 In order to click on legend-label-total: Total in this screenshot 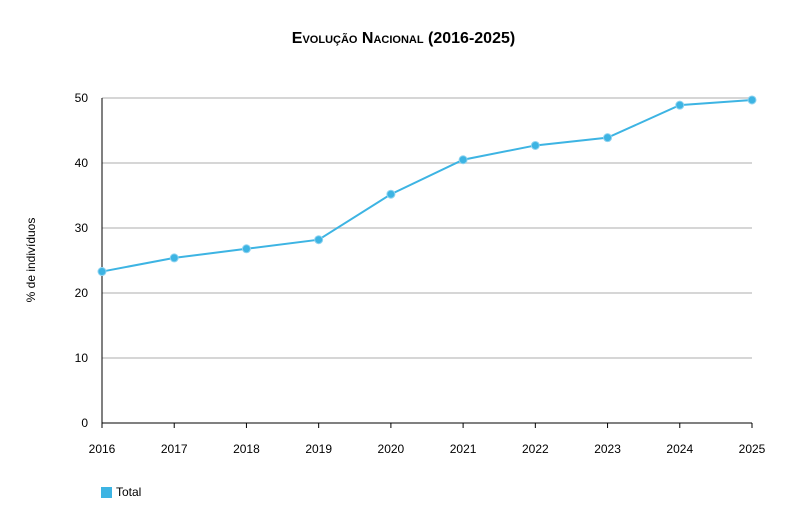, I will do `click(129, 492)`.